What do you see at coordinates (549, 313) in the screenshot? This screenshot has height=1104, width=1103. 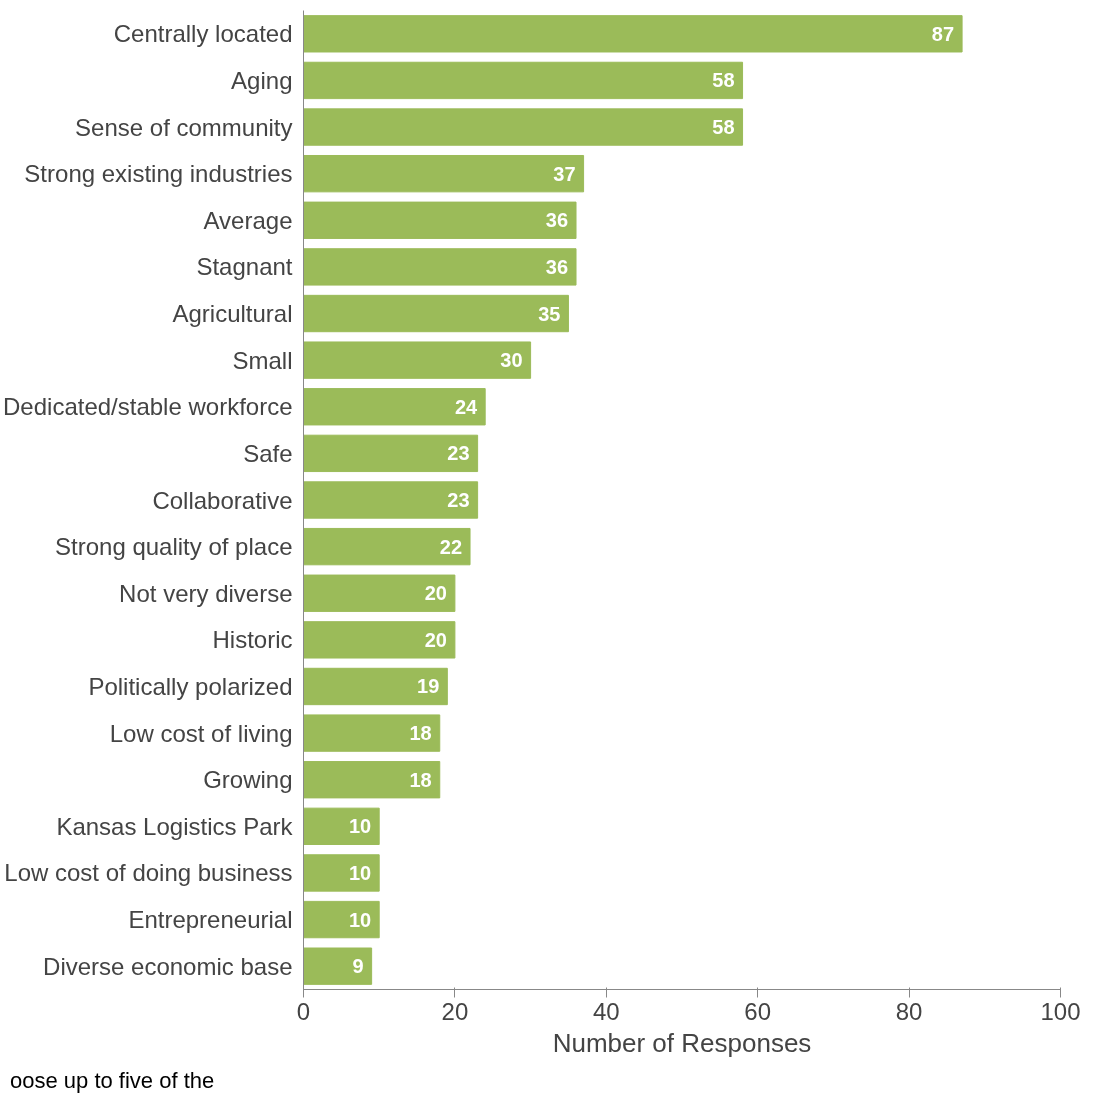 I see `data-label: 35` at bounding box center [549, 313].